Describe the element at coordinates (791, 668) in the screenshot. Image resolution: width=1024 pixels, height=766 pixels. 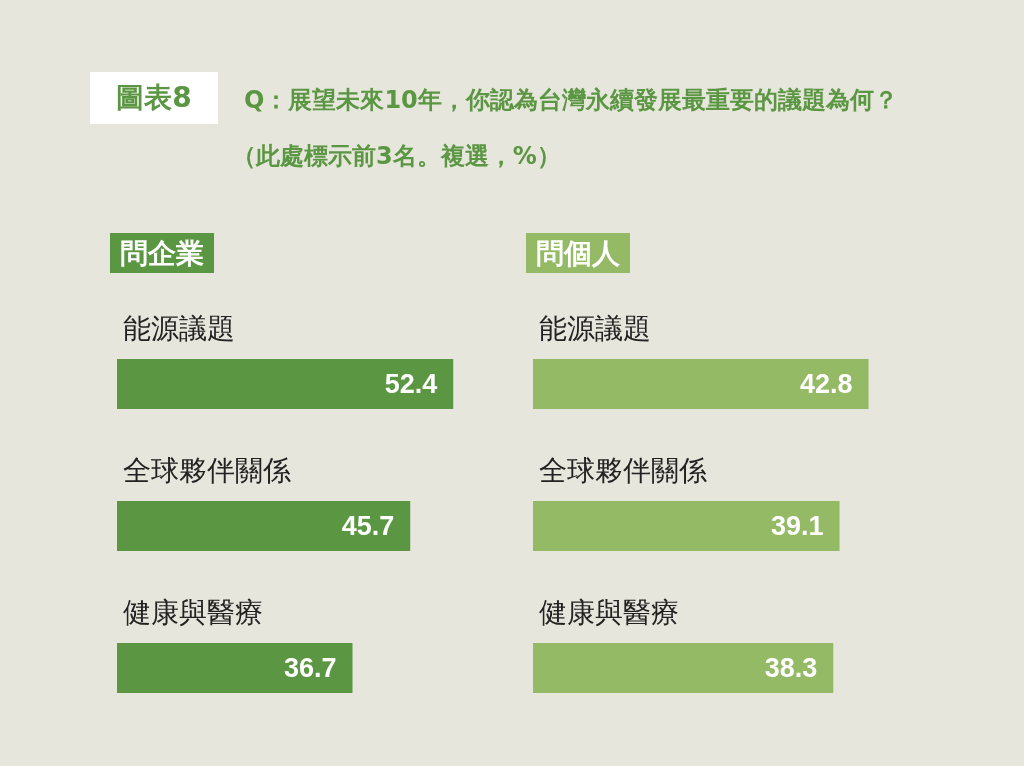
I see `data-label: 38.3` at that location.